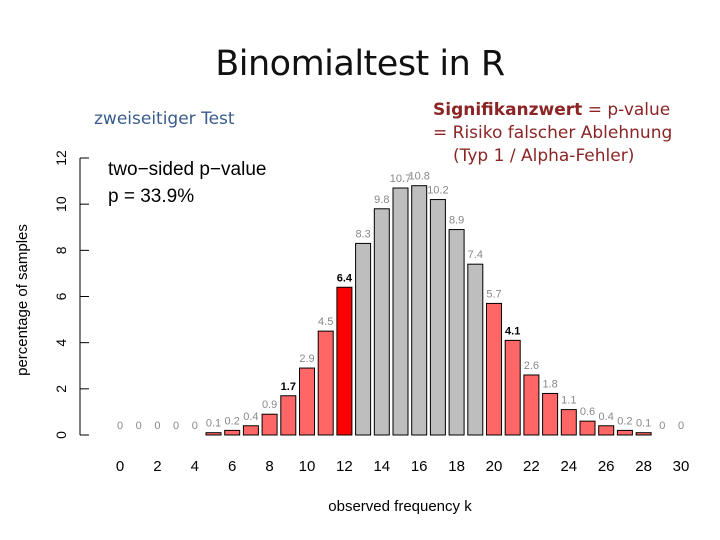 The width and height of the screenshot is (720, 540). I want to click on y-axis: 0 2 4 6 8 10 12, so click(71, 294).